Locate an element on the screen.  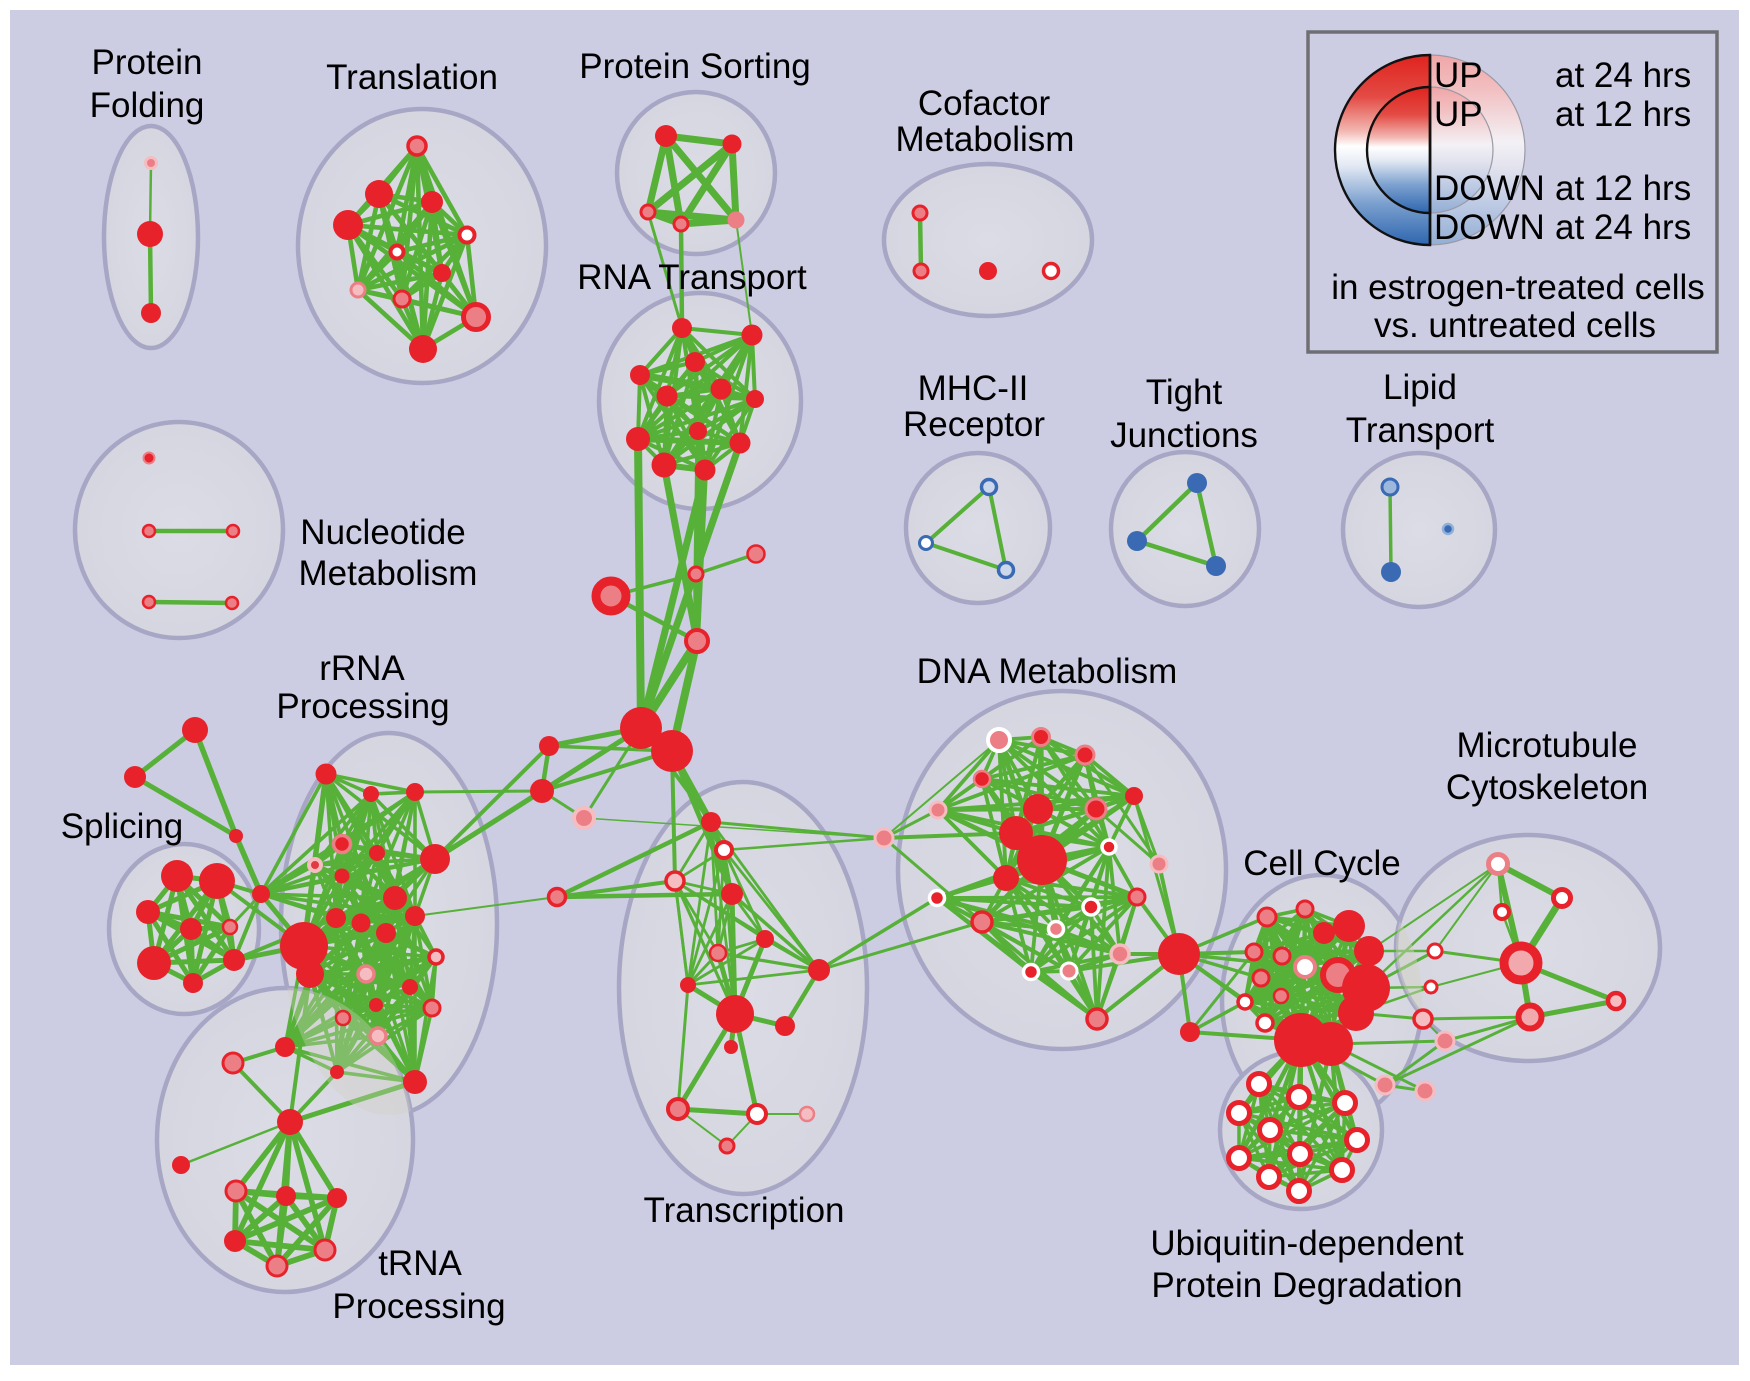
svg-text: Protein is located at coordinates (147, 62).